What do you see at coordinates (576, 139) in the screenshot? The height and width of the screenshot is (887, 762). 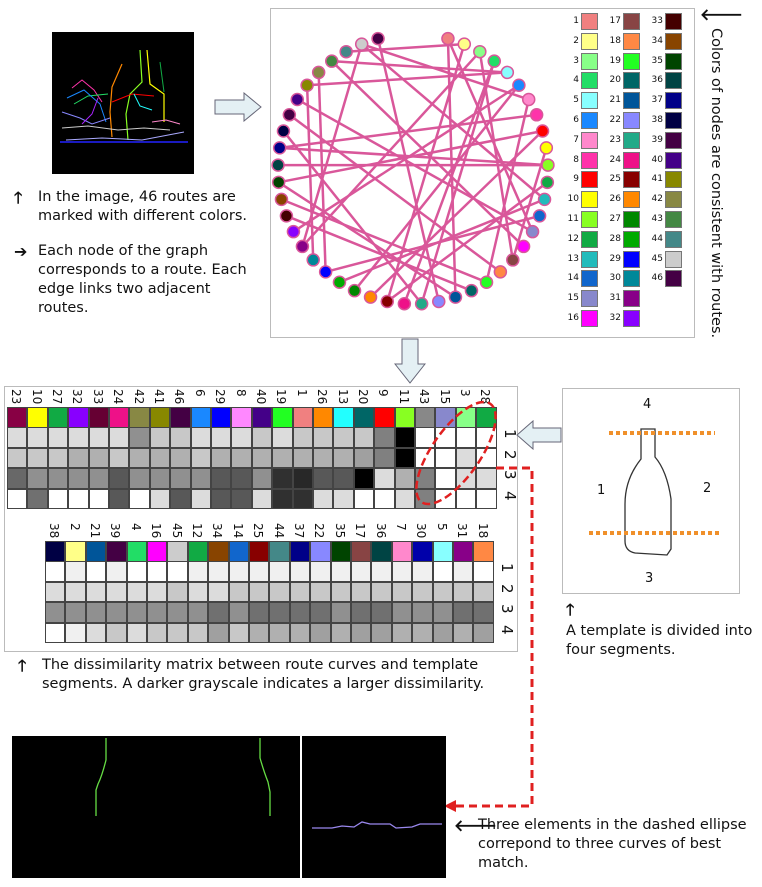 I see `legend-number: 7` at bounding box center [576, 139].